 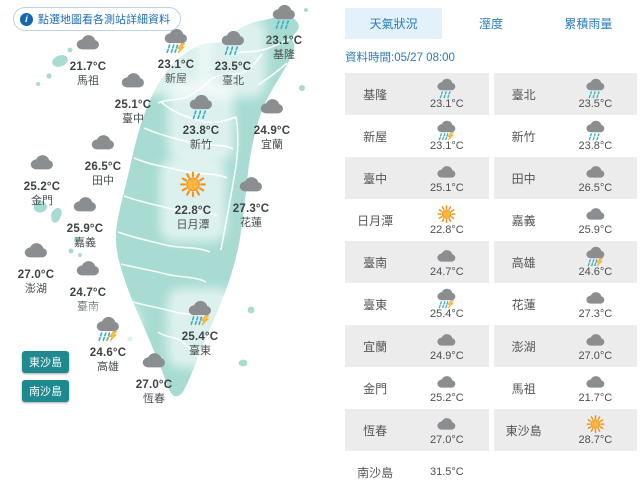 I want to click on island-button-nansha: 南沙島, so click(x=45, y=391).